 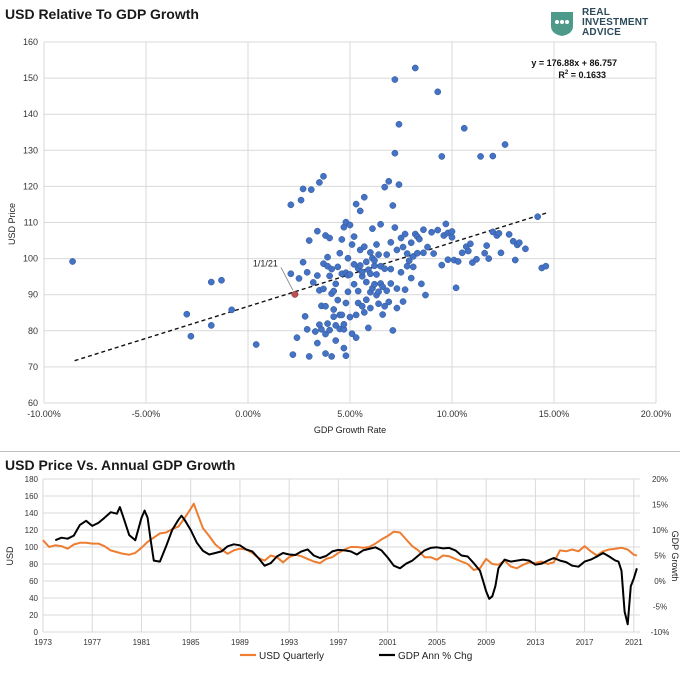 I want to click on highlighted-point, so click(x=295, y=294).